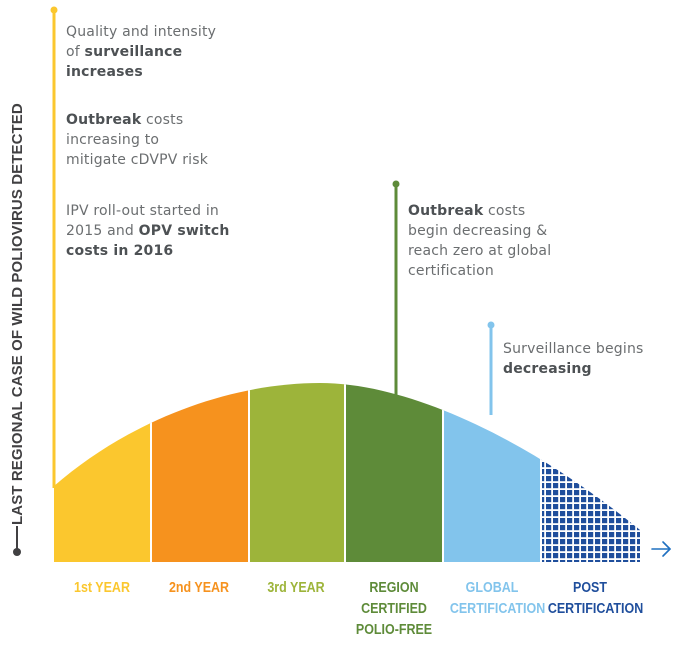  I want to click on phase-segment-post-certification, so click(590, 472).